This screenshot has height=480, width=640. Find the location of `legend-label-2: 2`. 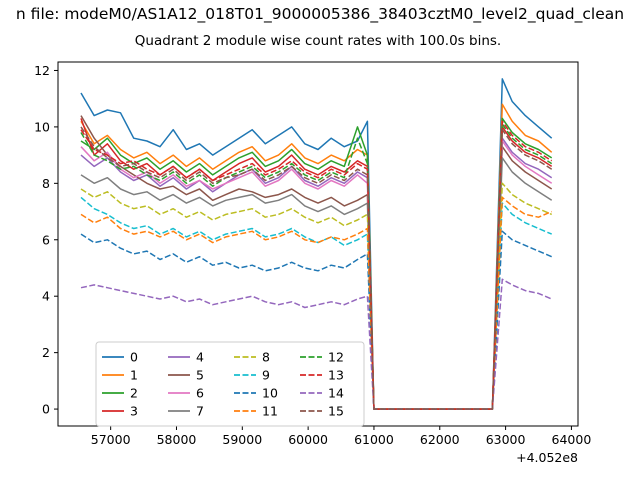

legend-label-2: 2 is located at coordinates (134, 393).